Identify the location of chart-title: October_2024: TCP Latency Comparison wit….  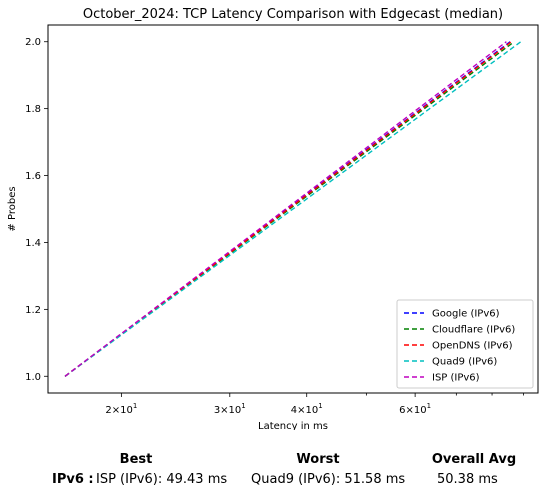
(293, 14).